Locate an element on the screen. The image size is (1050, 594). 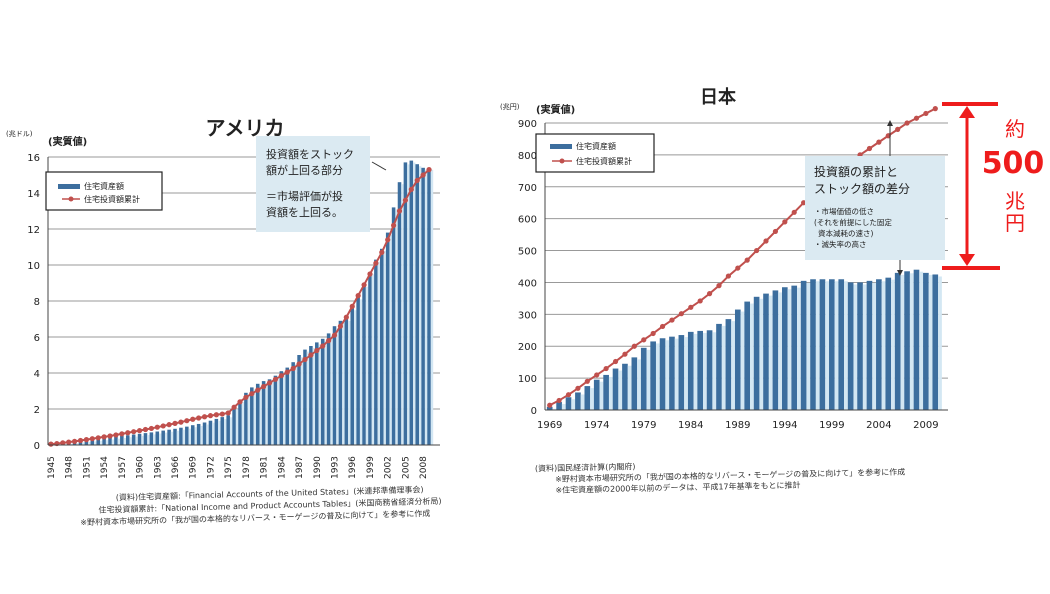
y-tick-label: 16 is located at coordinates (33, 158).